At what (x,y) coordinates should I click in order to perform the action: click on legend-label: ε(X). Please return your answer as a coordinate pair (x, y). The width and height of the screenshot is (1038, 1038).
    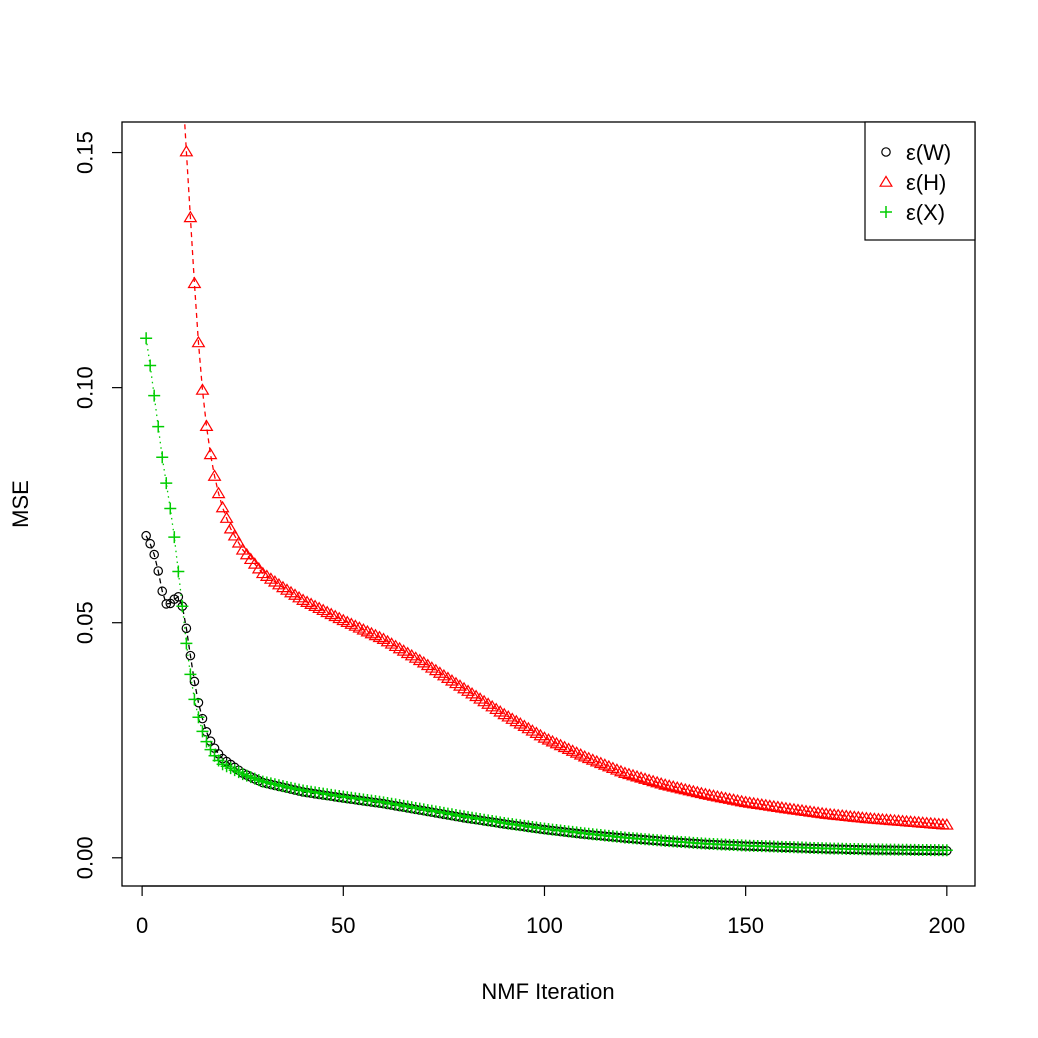
    Looking at the image, I should click on (925, 212).